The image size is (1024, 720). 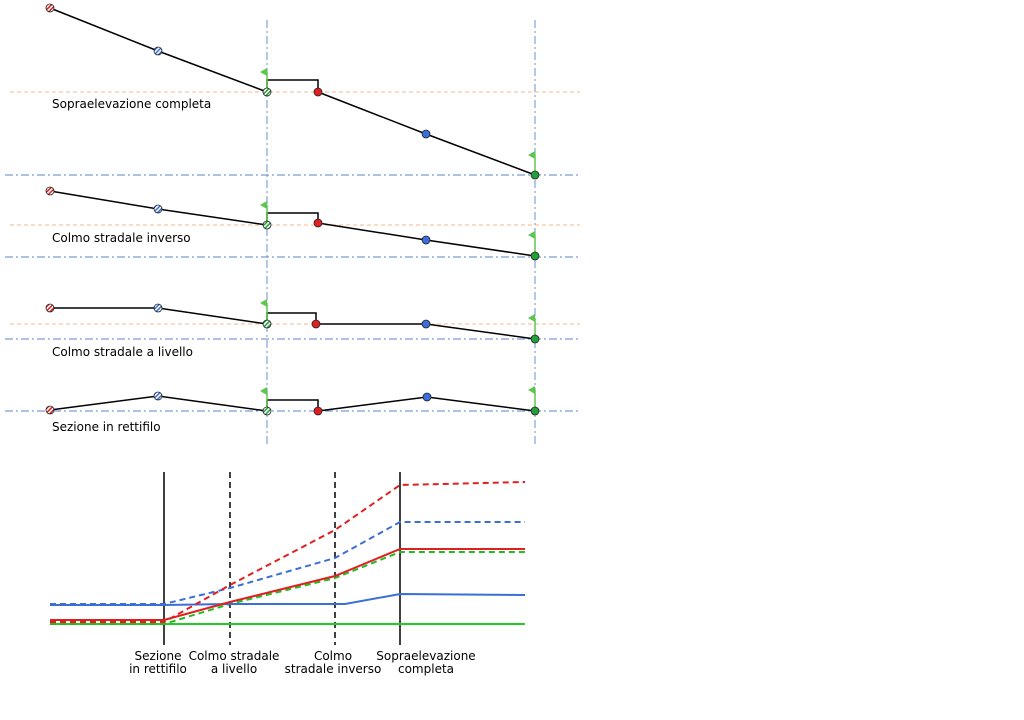 I want to click on section-label: Colmo stradale inverso, so click(x=121, y=238).